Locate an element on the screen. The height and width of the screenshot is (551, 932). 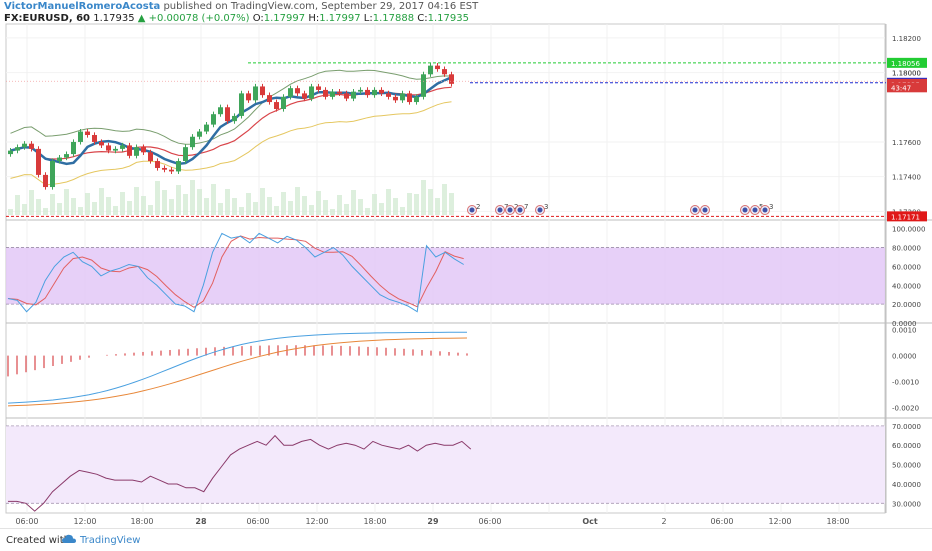
price-change: +0.00078 (+0.07%) is located at coordinates (199, 18).